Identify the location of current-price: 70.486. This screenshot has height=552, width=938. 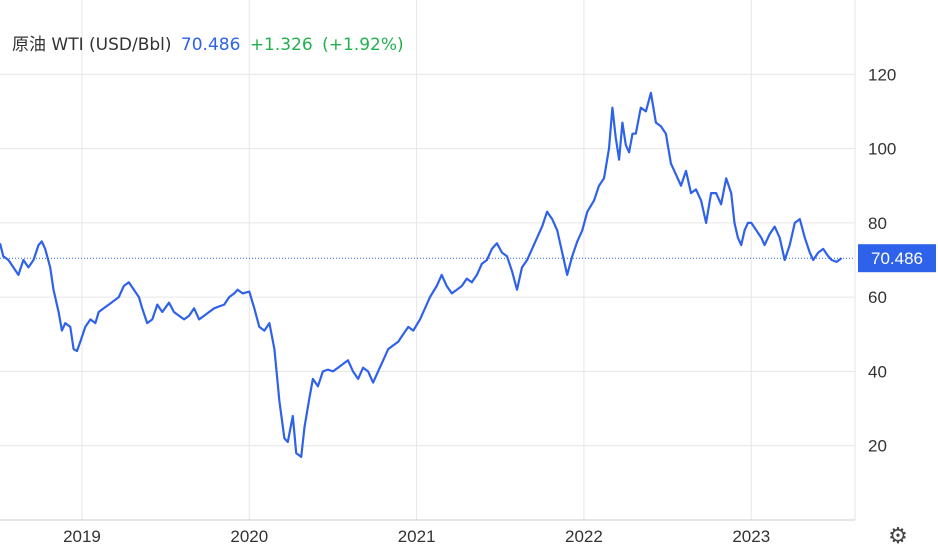
(210, 45).